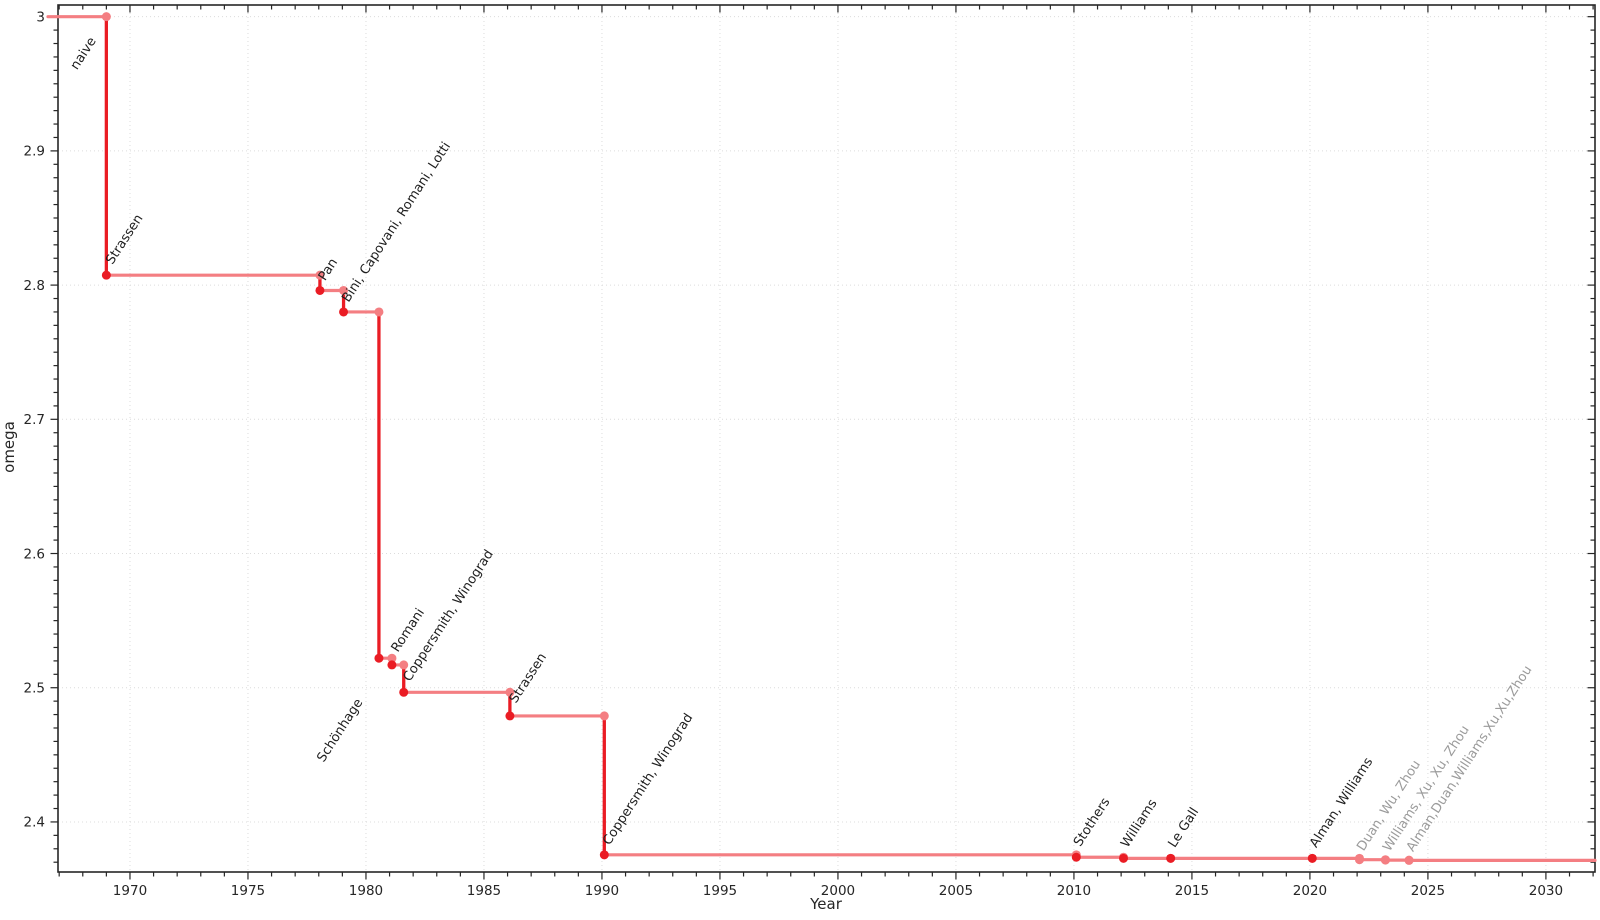 Image resolution: width=1600 pixels, height=920 pixels. Describe the element at coordinates (40, 17) in the screenshot. I see `y-tick-label: 3` at that location.